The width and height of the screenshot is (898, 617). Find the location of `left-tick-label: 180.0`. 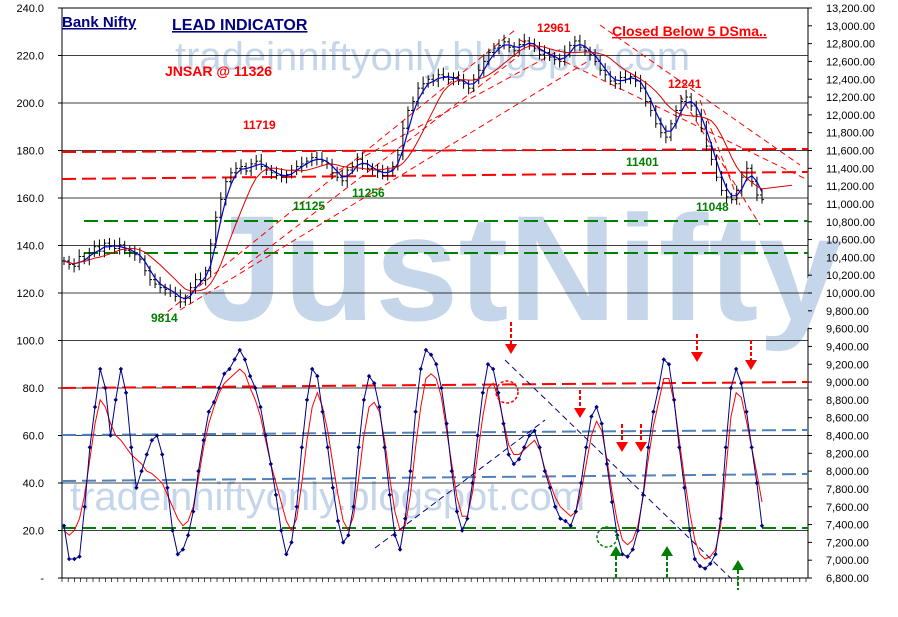

left-tick-label: 180.0 is located at coordinates (30, 152).